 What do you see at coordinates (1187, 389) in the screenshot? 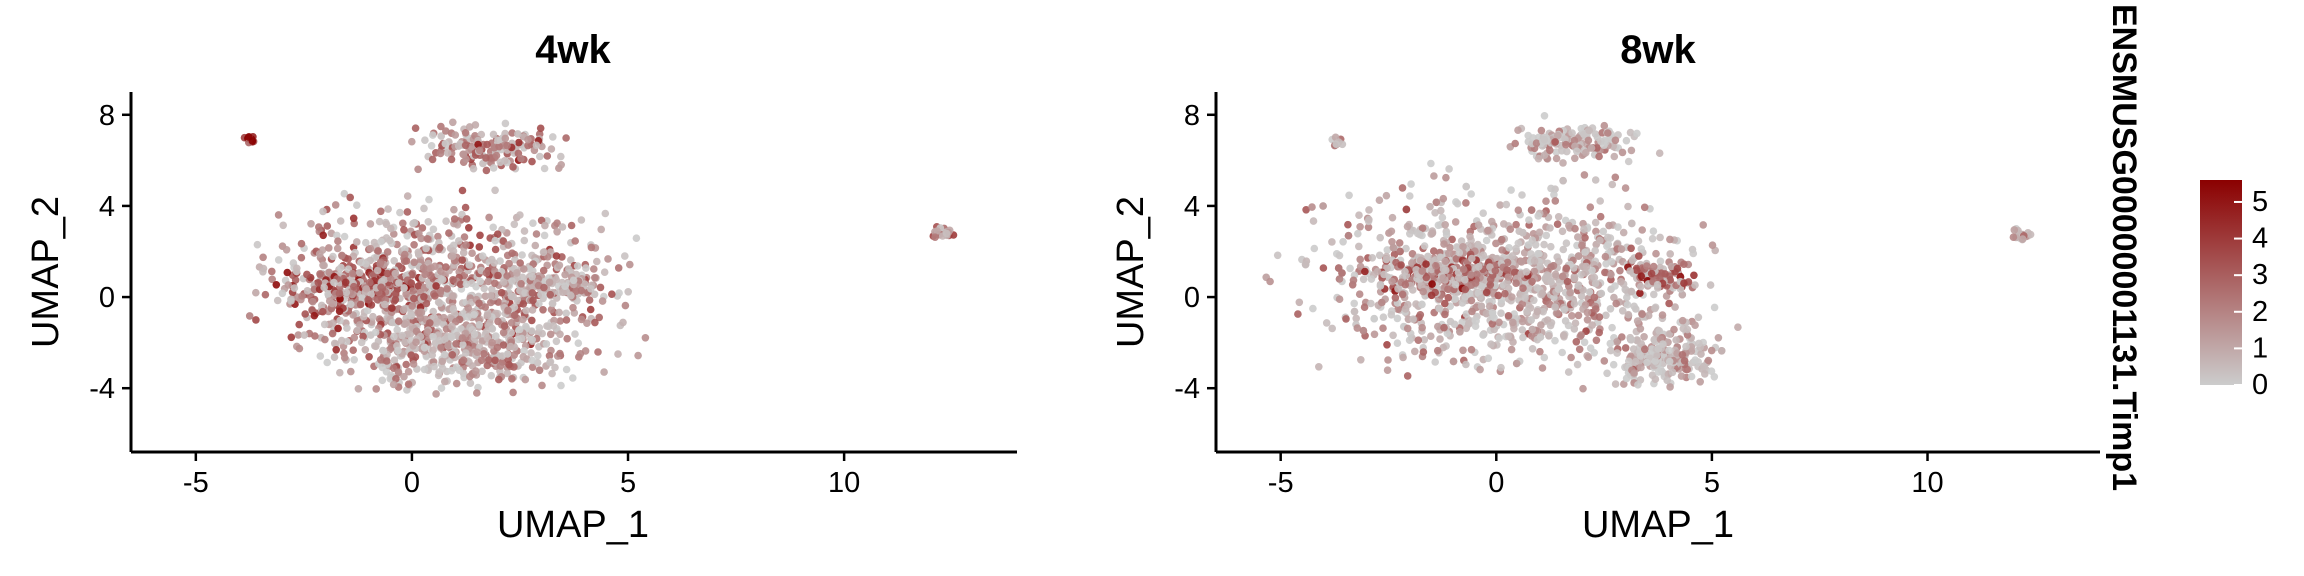
I see `y-tick-label: -4` at bounding box center [1187, 389].